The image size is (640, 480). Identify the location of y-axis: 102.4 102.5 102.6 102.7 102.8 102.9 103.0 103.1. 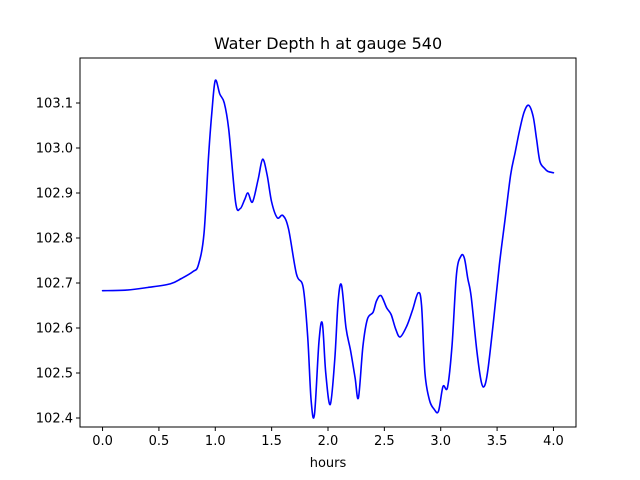
(58, 262).